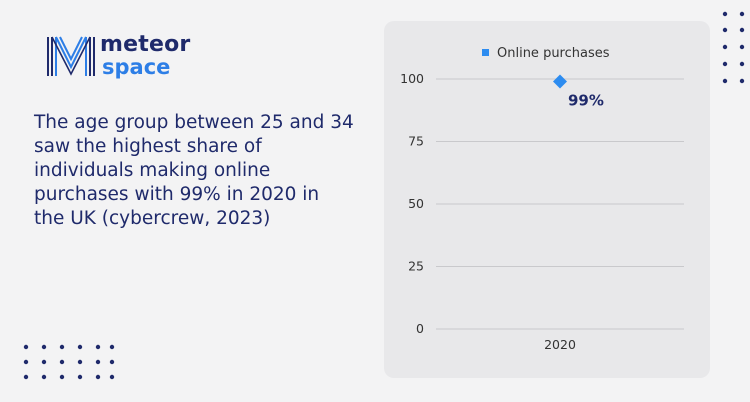  Describe the element at coordinates (412, 78) in the screenshot. I see `y-tick-label-100: 100` at that location.